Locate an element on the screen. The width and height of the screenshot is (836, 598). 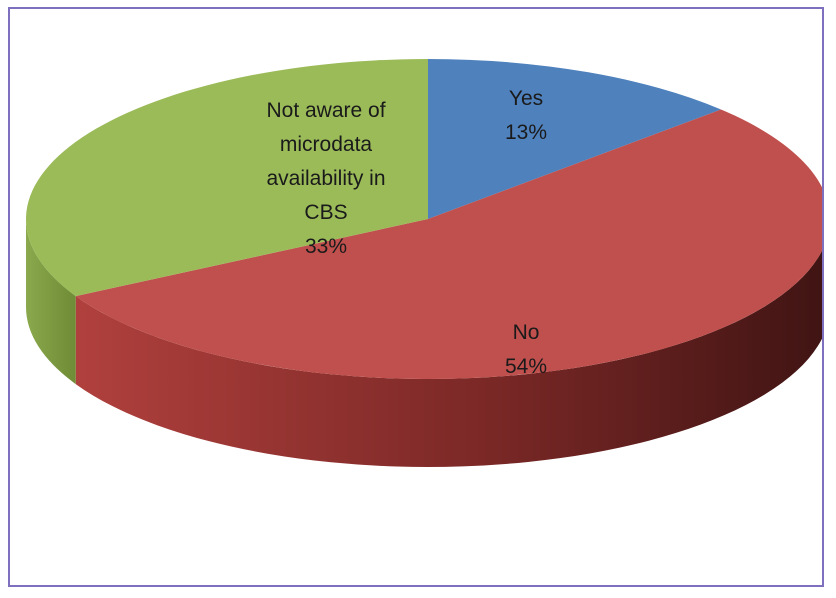
slice-no-label: No 54% is located at coordinates (526, 349).